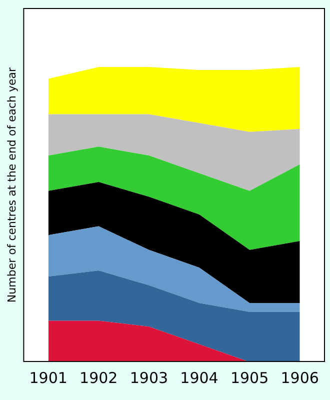 The width and height of the screenshot is (330, 400). What do you see at coordinates (299, 377) in the screenshot?
I see `x-tick-label: 1906` at bounding box center [299, 377].